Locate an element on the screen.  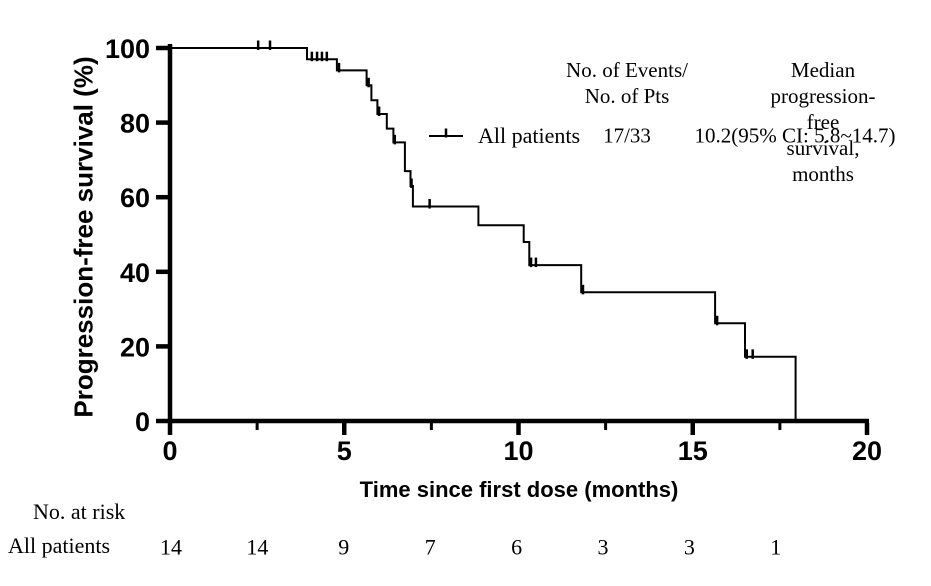
x-axis-title: Time since first dose (months) is located at coordinates (519, 489).